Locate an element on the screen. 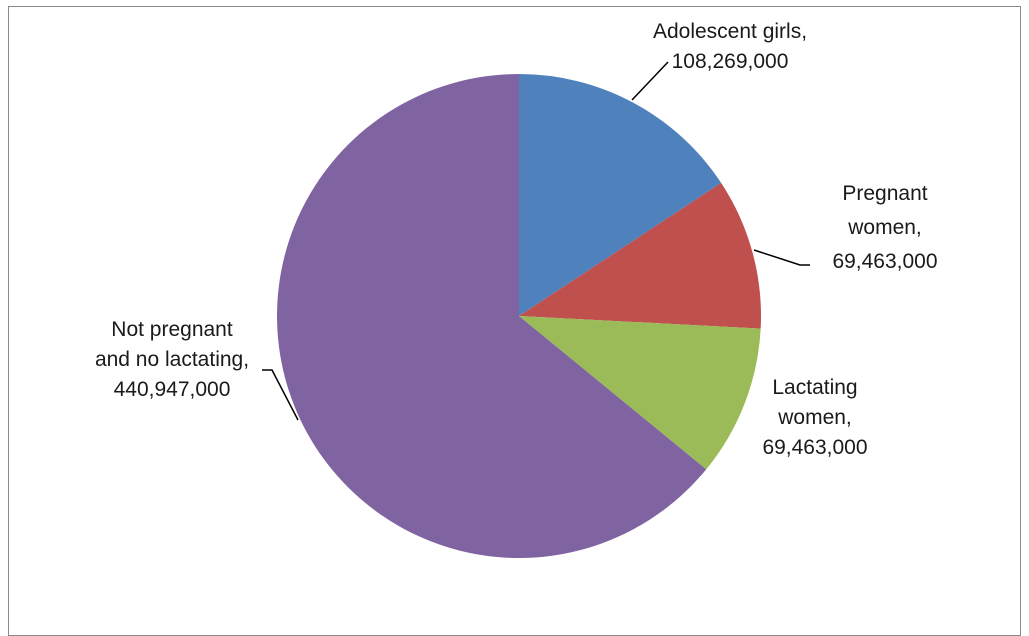 The image size is (1029, 636). data-label-1-line-2: 69,463,000 is located at coordinates (884, 261).